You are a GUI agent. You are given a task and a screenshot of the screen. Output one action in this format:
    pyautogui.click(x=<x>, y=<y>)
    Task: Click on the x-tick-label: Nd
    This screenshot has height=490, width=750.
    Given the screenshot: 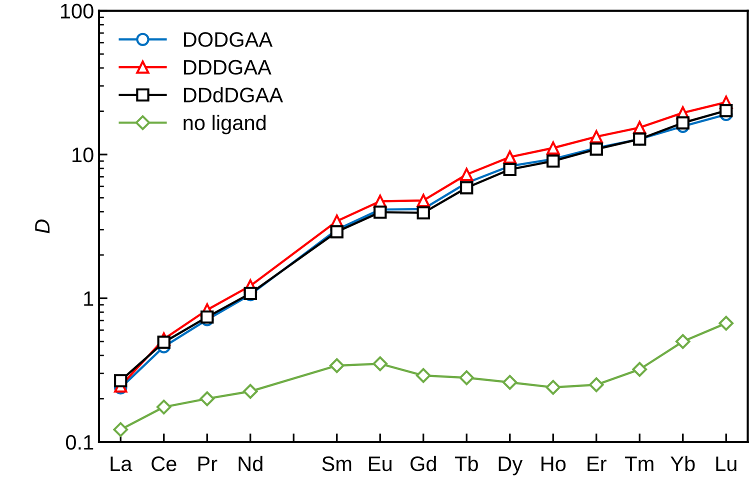 What is the action you would take?
    pyautogui.click(x=250, y=464)
    